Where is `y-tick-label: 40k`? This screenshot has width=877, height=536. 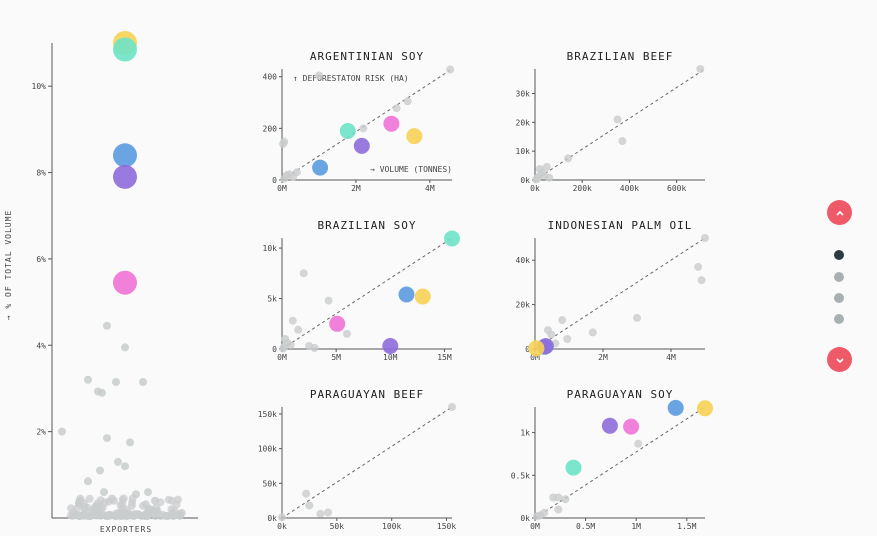
y-tick-label: 40k is located at coordinates (523, 260).